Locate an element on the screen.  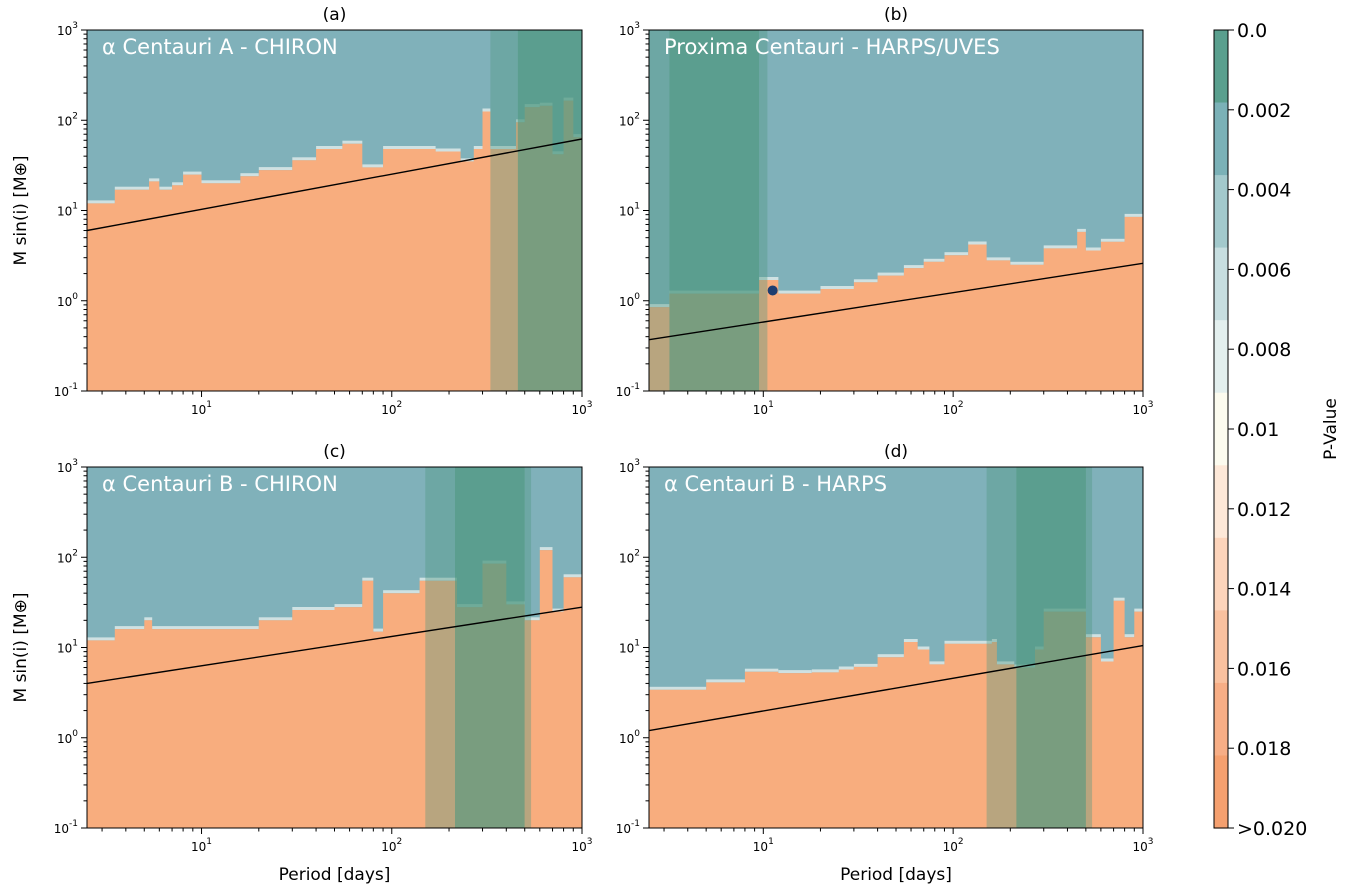
colorbar-tick-label: 0.014 is located at coordinates (1264, 590).